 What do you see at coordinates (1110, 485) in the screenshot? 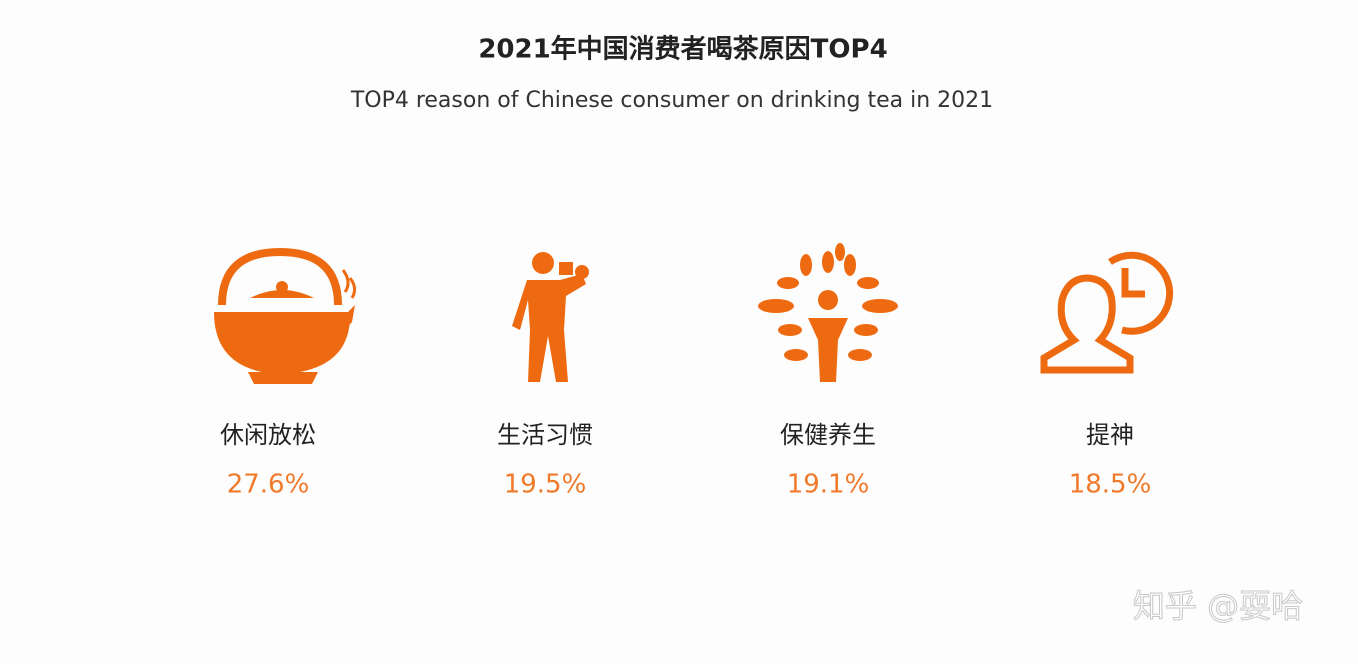
I see `item-value: 18.5%` at bounding box center [1110, 485].